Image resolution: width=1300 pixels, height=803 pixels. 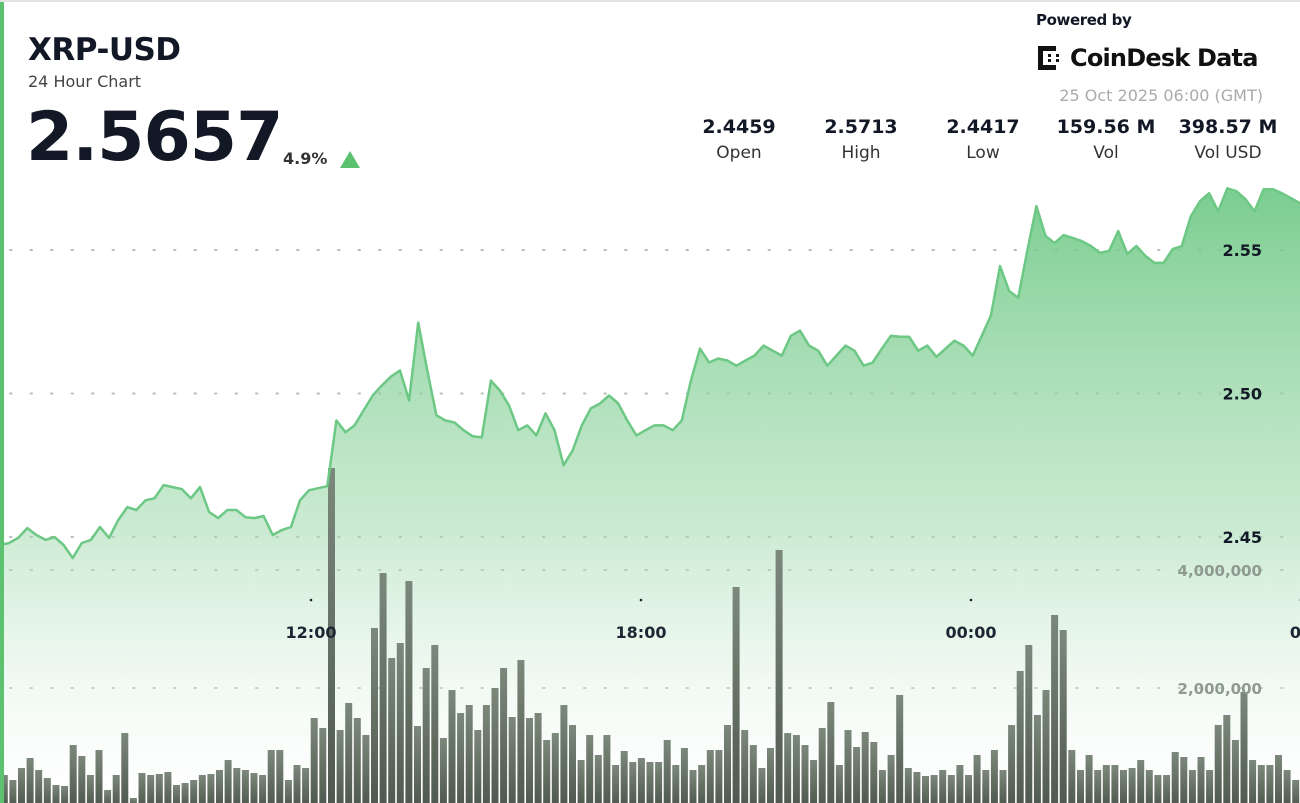 What do you see at coordinates (1295, 632) in the screenshot?
I see `x-axis-label: 06` at bounding box center [1295, 632].